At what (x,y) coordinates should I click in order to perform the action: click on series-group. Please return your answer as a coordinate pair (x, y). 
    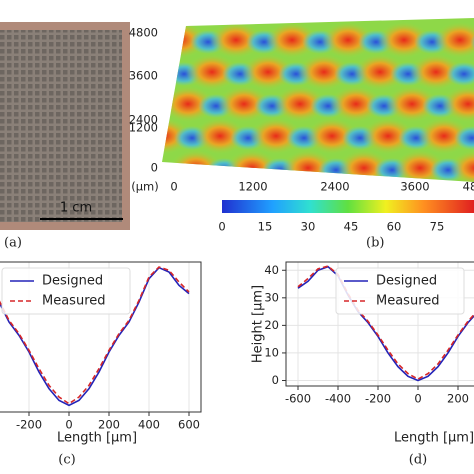
    Looking at the image, I should click on (95, 336).